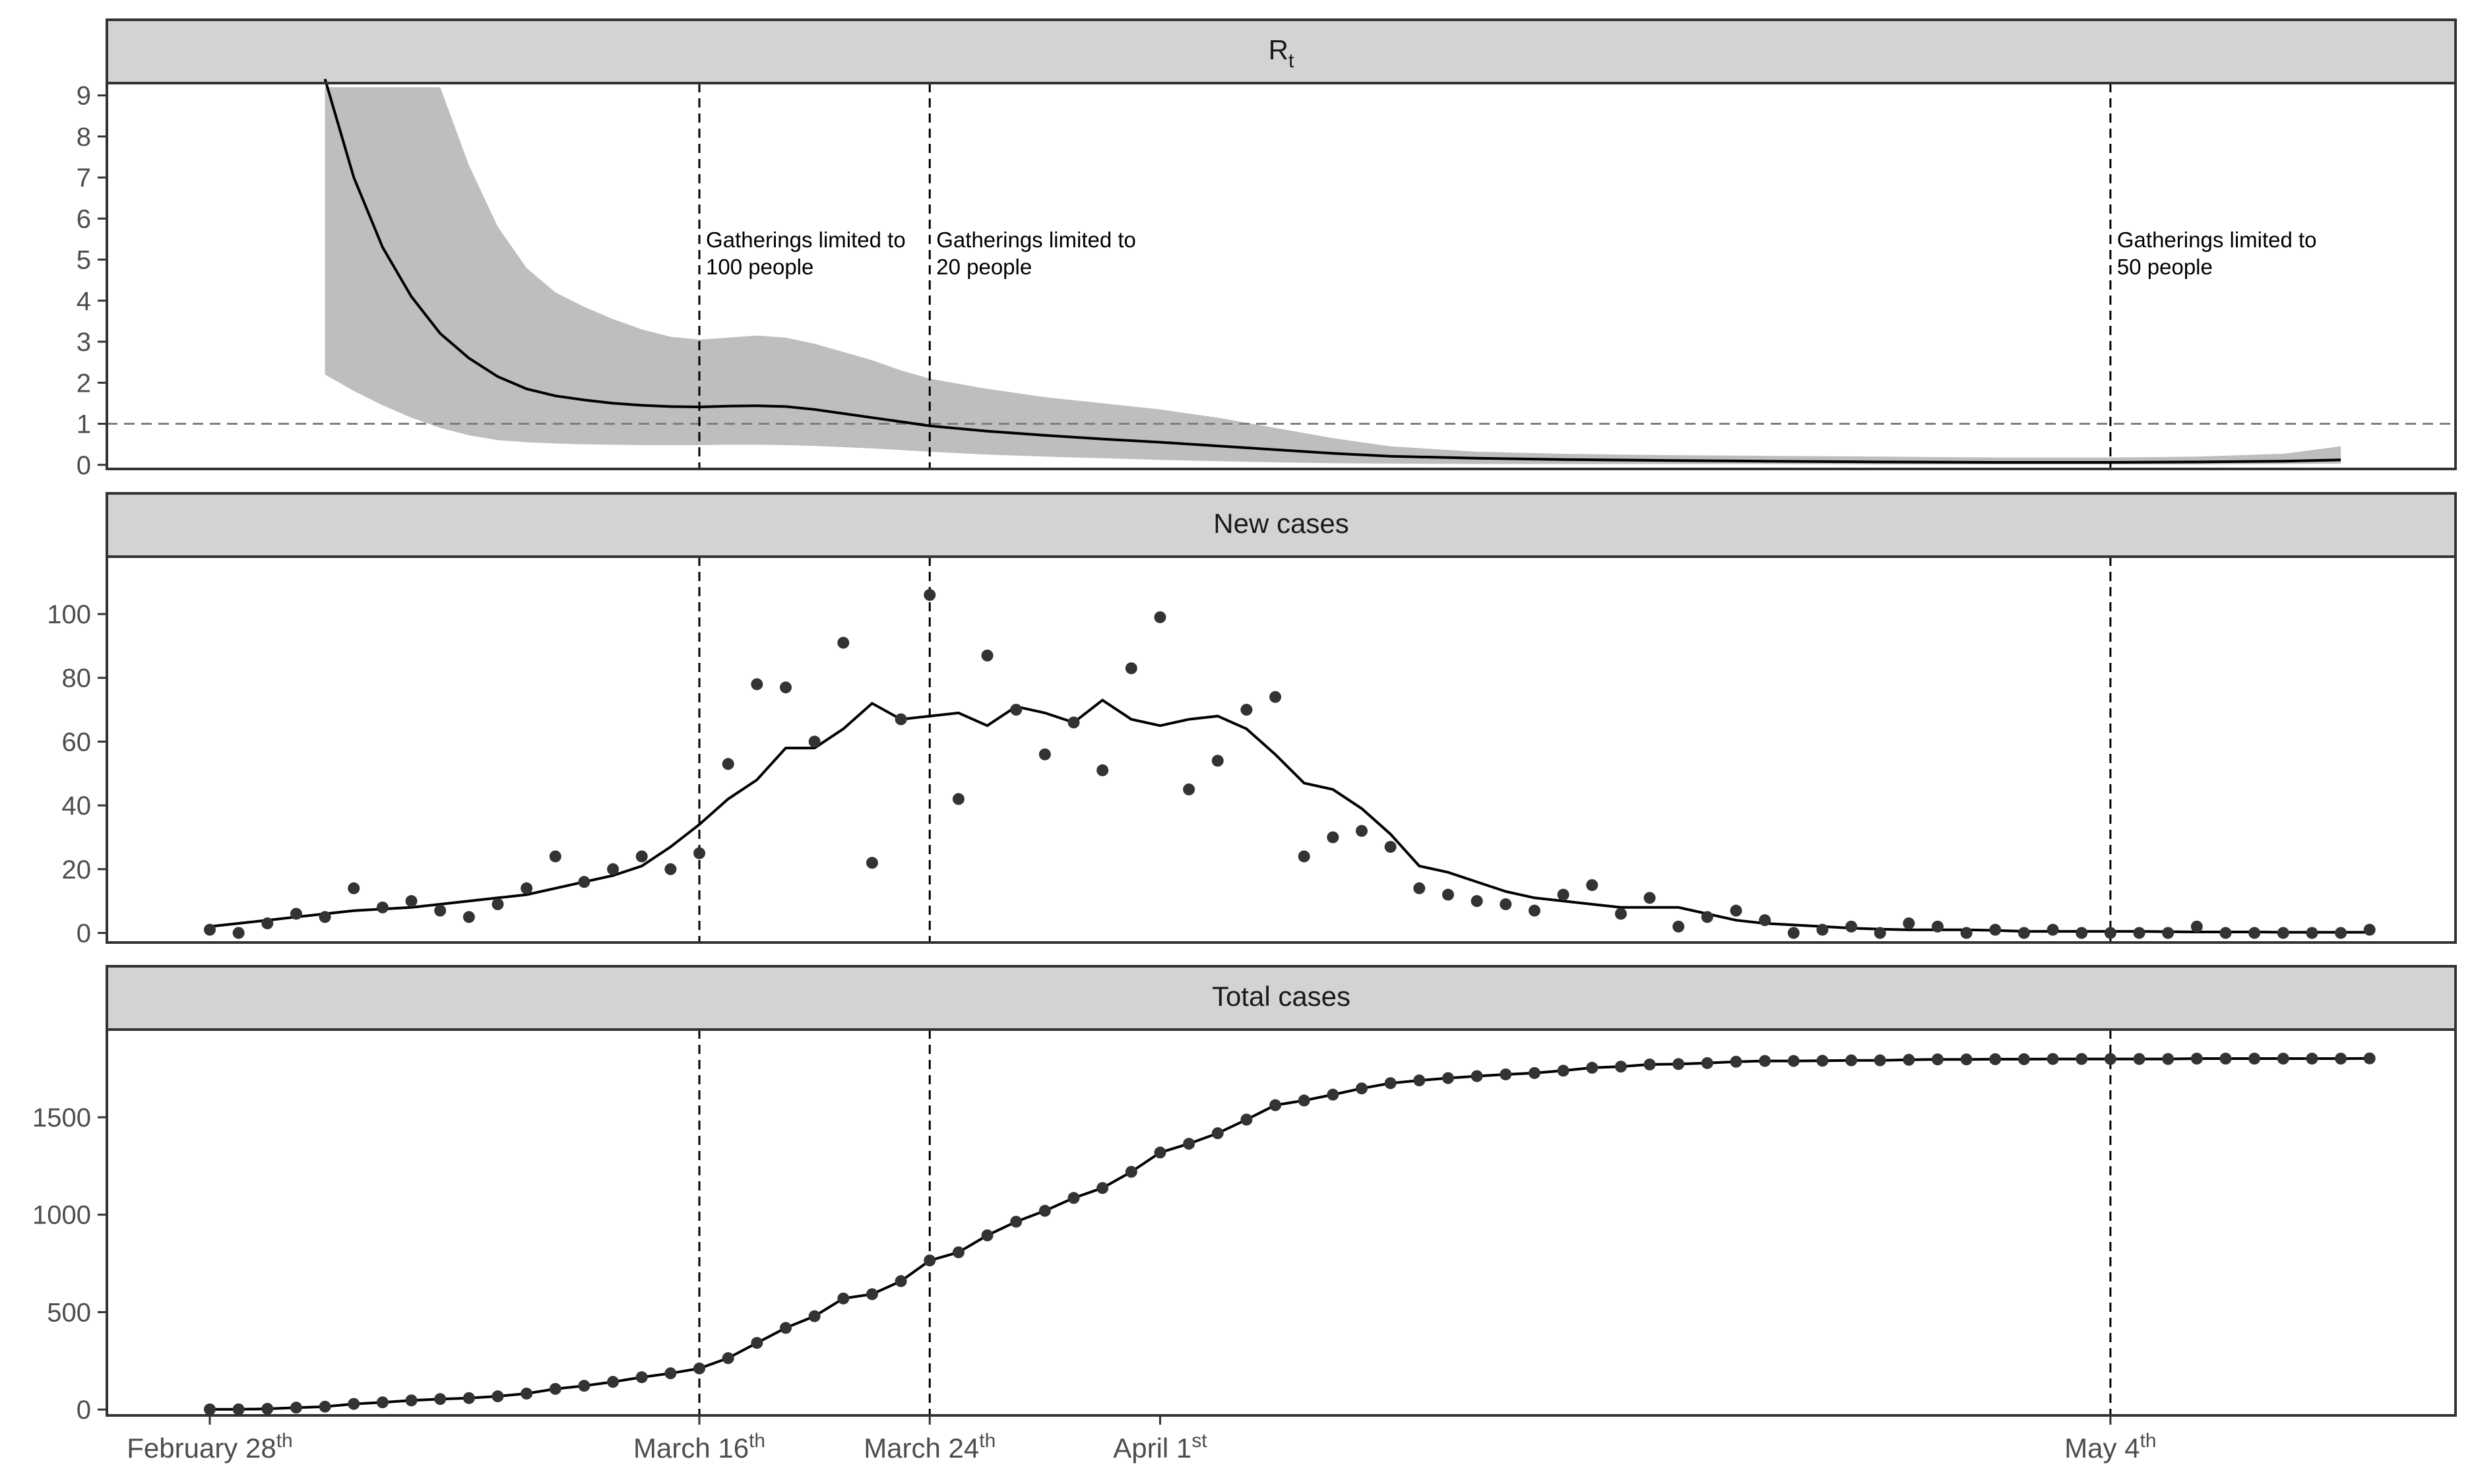  What do you see at coordinates (84, 219) in the screenshot?
I see `y-tick-label: 6` at bounding box center [84, 219].